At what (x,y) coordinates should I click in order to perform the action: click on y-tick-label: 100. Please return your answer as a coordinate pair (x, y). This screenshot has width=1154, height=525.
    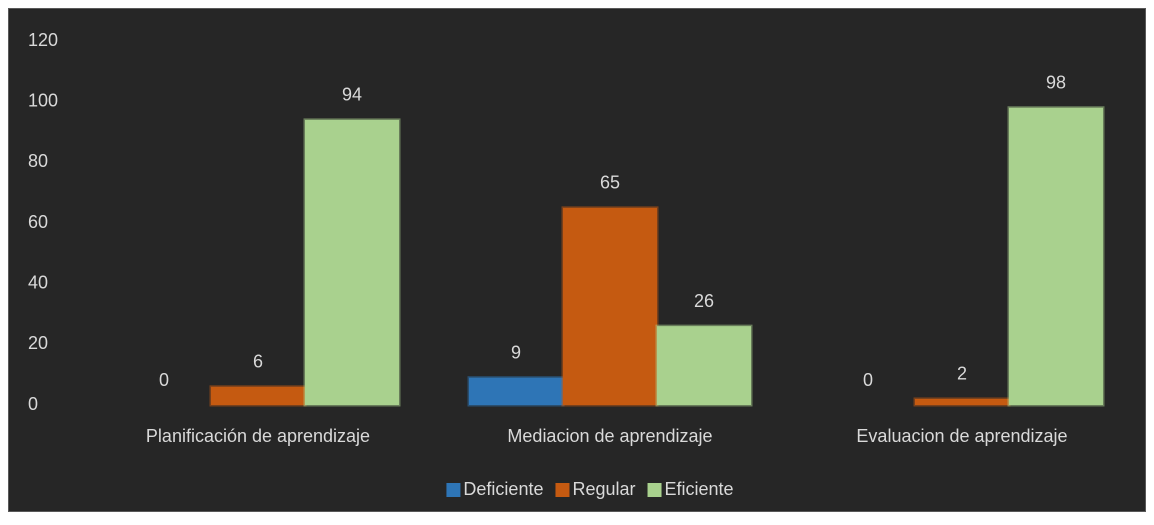
    Looking at the image, I should click on (43, 100).